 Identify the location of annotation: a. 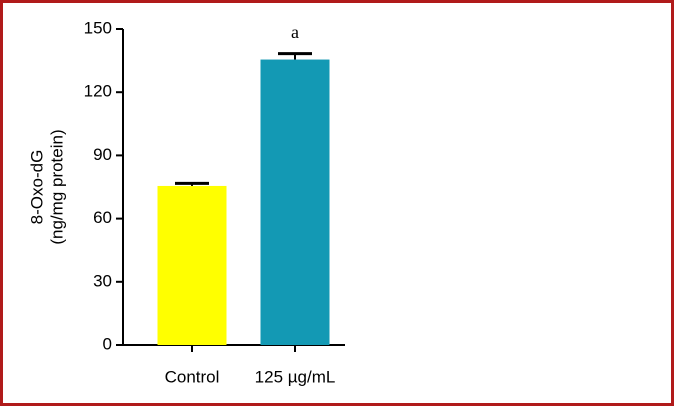
(295, 32).